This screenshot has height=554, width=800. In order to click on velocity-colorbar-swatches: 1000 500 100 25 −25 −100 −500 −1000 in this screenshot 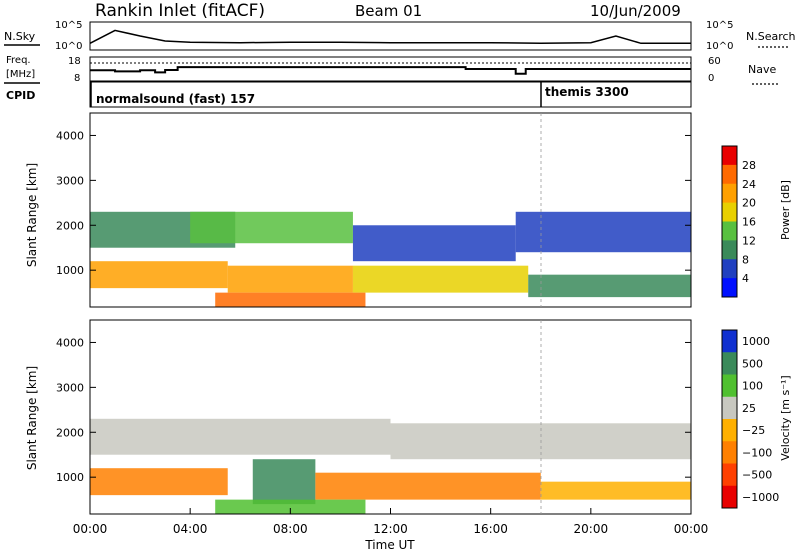, I will do `click(750, 419)`.